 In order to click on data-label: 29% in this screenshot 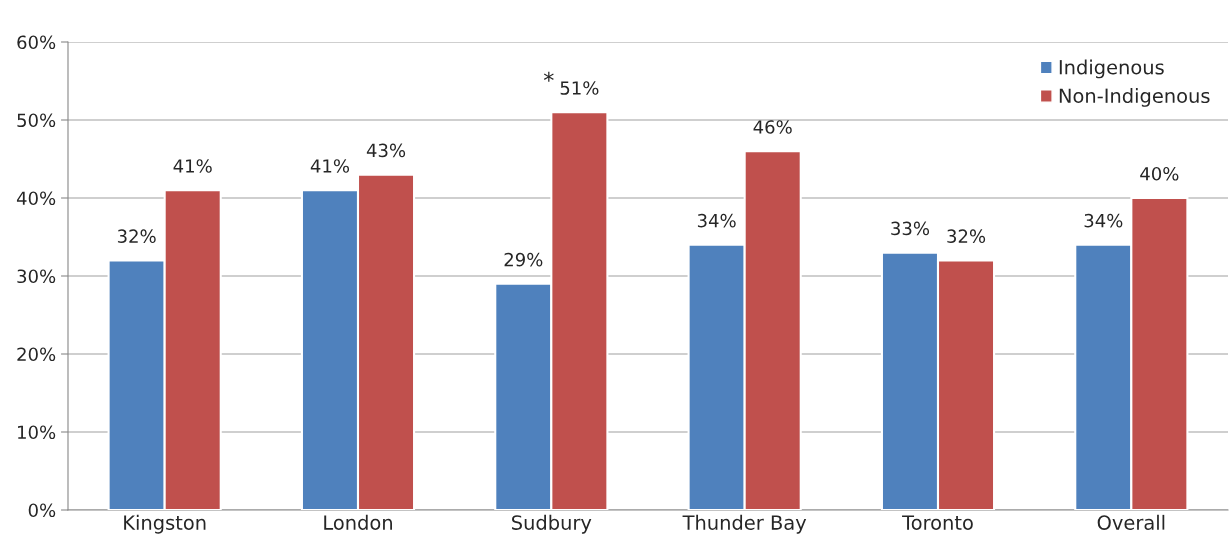, I will do `click(523, 259)`.